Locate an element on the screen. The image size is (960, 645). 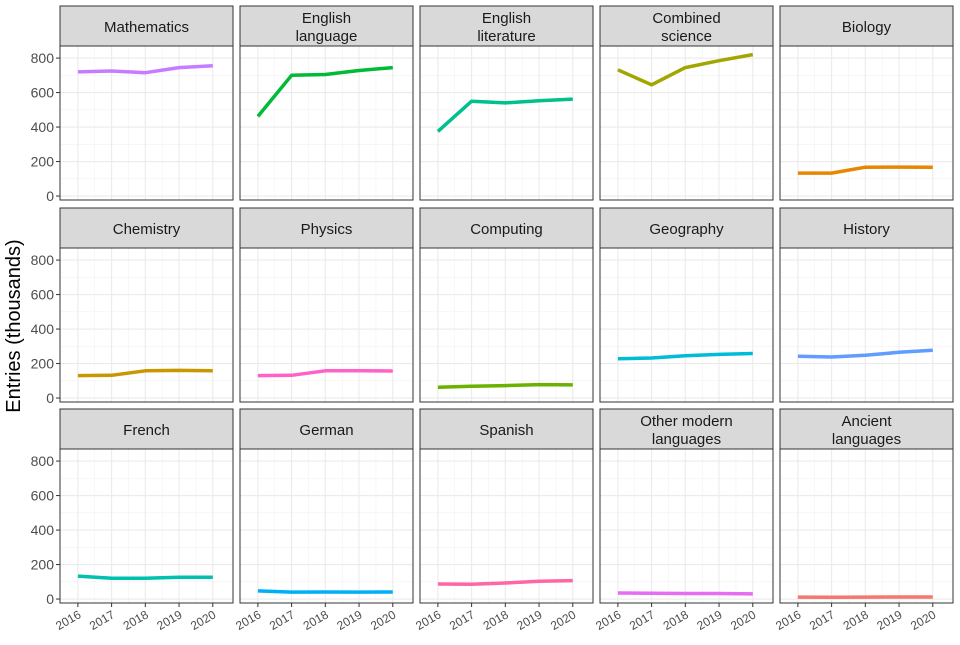
facet-panel: Computing is located at coordinates (506, 305).